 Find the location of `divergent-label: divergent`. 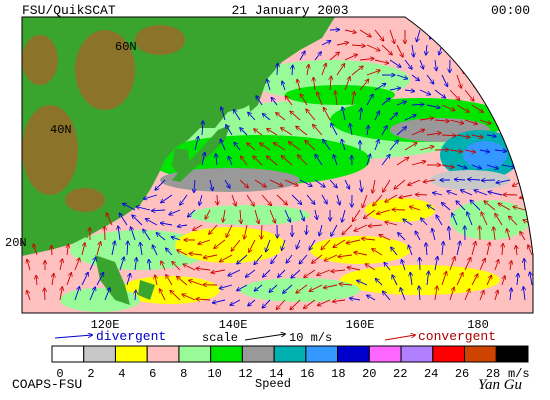

divergent-label: divergent is located at coordinates (131, 336).